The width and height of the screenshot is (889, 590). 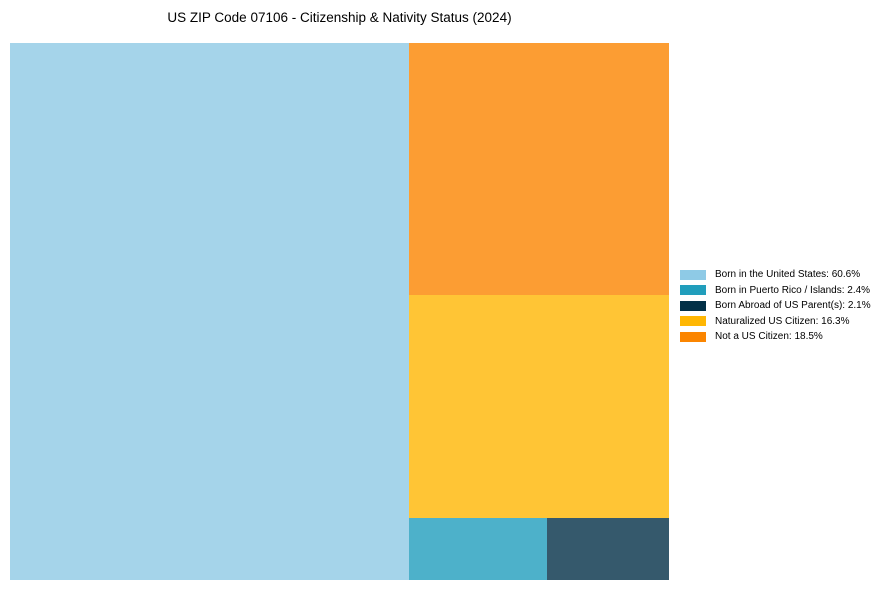 I want to click on legend-item: Born Abroad of US Parent(s): 2.1%, so click(x=775, y=306).